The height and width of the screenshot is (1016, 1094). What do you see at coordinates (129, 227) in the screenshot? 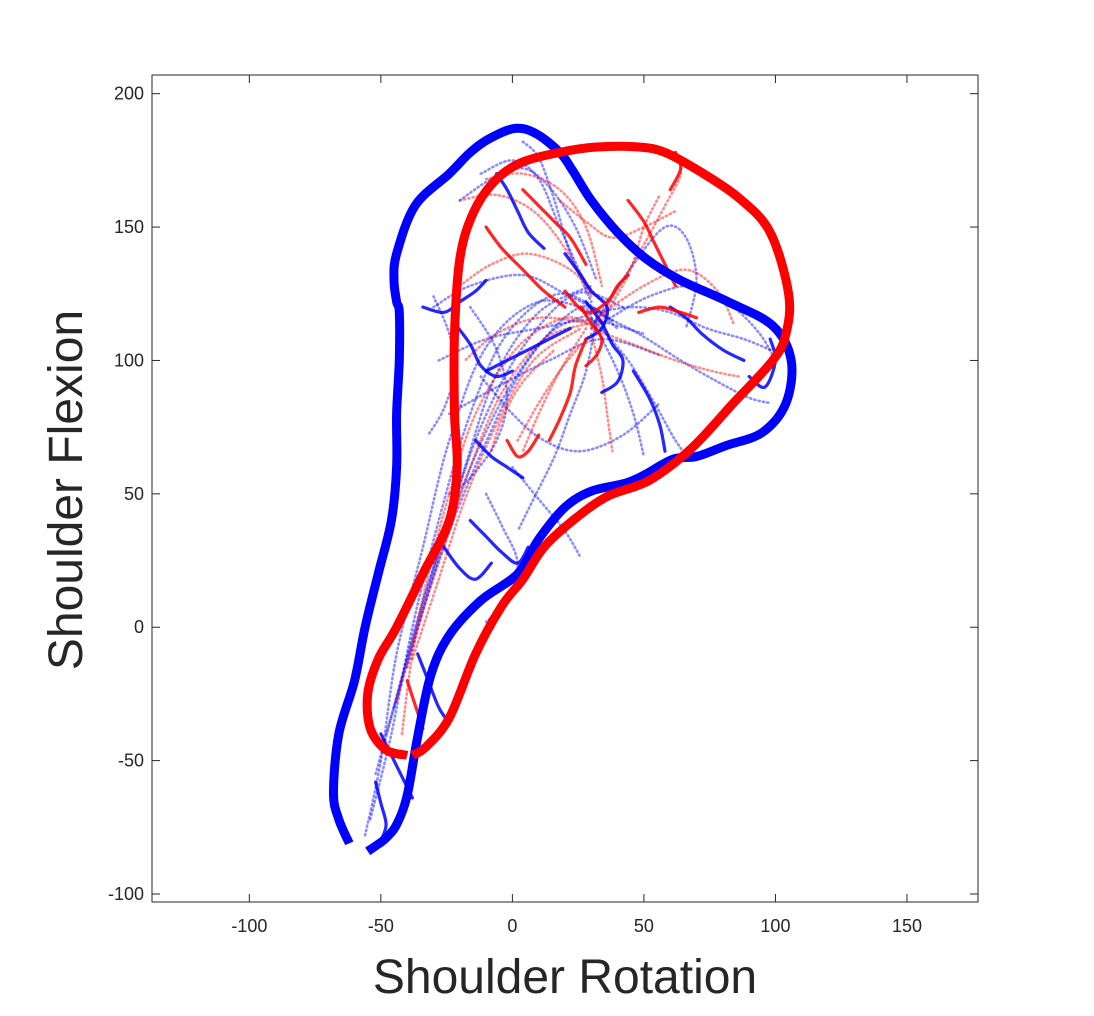
I see `y-tick-label: 150` at bounding box center [129, 227].